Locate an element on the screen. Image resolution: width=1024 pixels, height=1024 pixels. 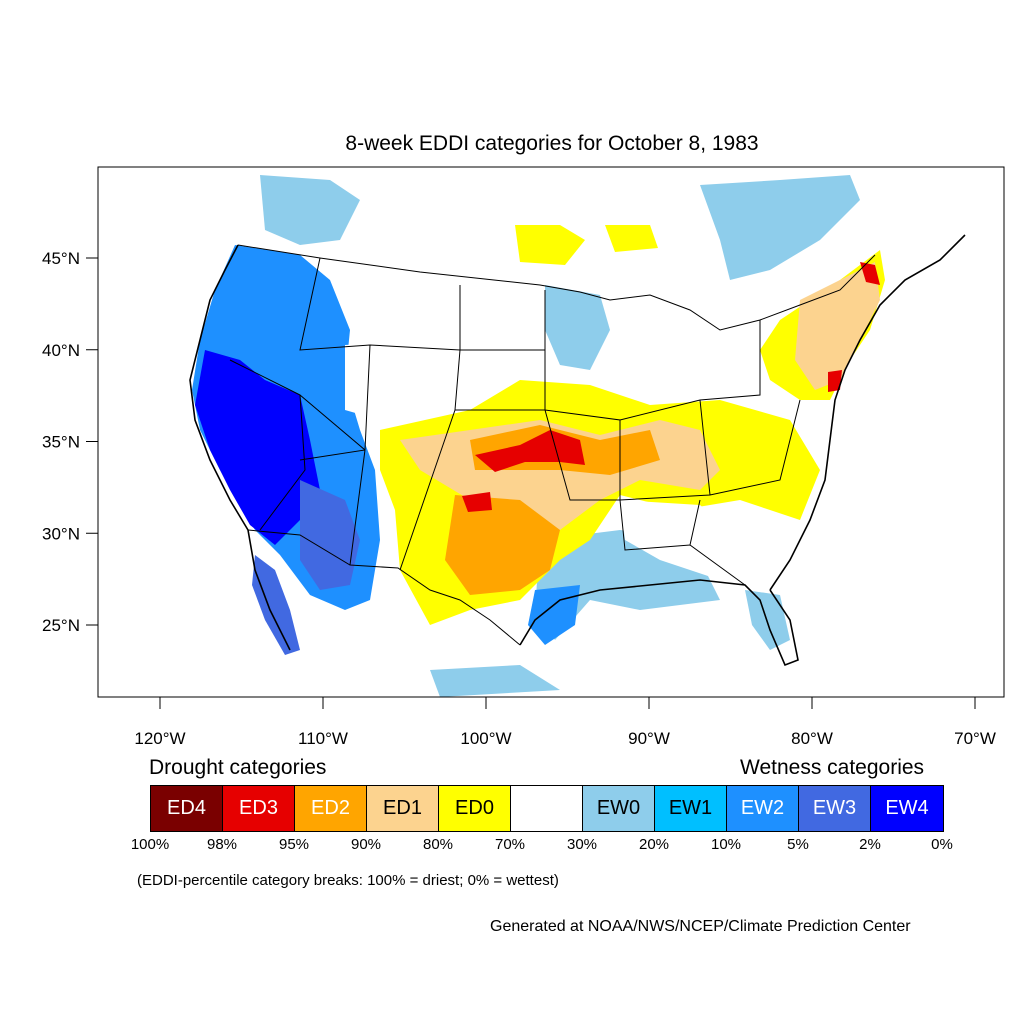
neutral-region-rockies is located at coordinates (402, 380).